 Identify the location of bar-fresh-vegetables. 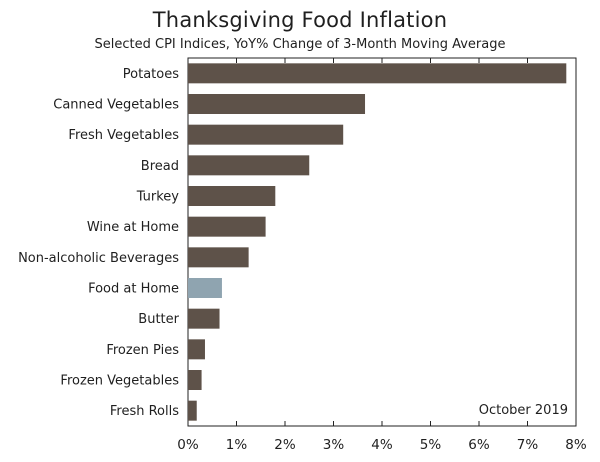
(266, 134).